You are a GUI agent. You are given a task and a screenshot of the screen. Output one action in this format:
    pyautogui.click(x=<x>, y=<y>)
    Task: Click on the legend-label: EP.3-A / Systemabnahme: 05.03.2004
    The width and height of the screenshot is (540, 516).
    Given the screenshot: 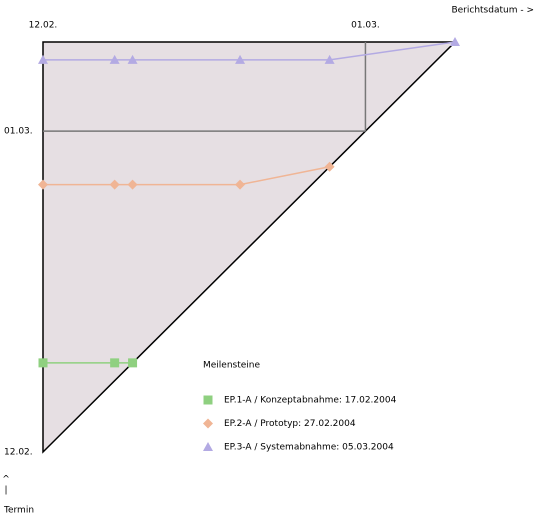 What is the action you would take?
    pyautogui.click(x=309, y=448)
    